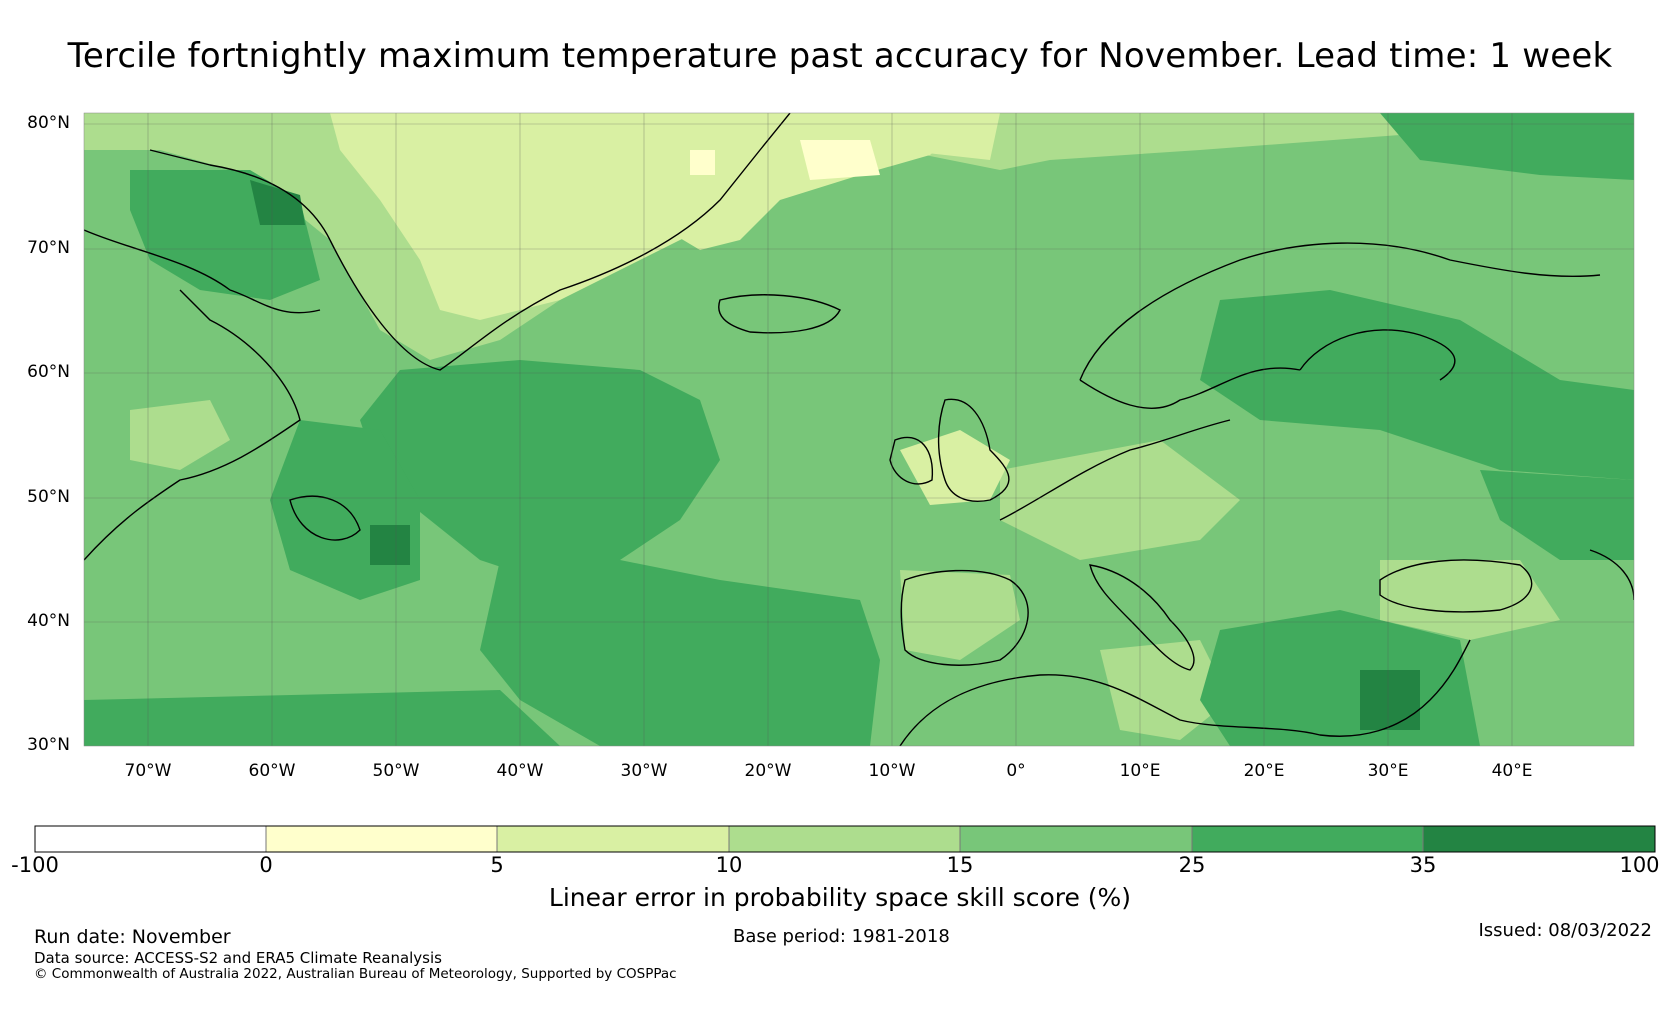  What do you see at coordinates (892, 771) in the screenshot?
I see `lon-label: 10°W` at bounding box center [892, 771].